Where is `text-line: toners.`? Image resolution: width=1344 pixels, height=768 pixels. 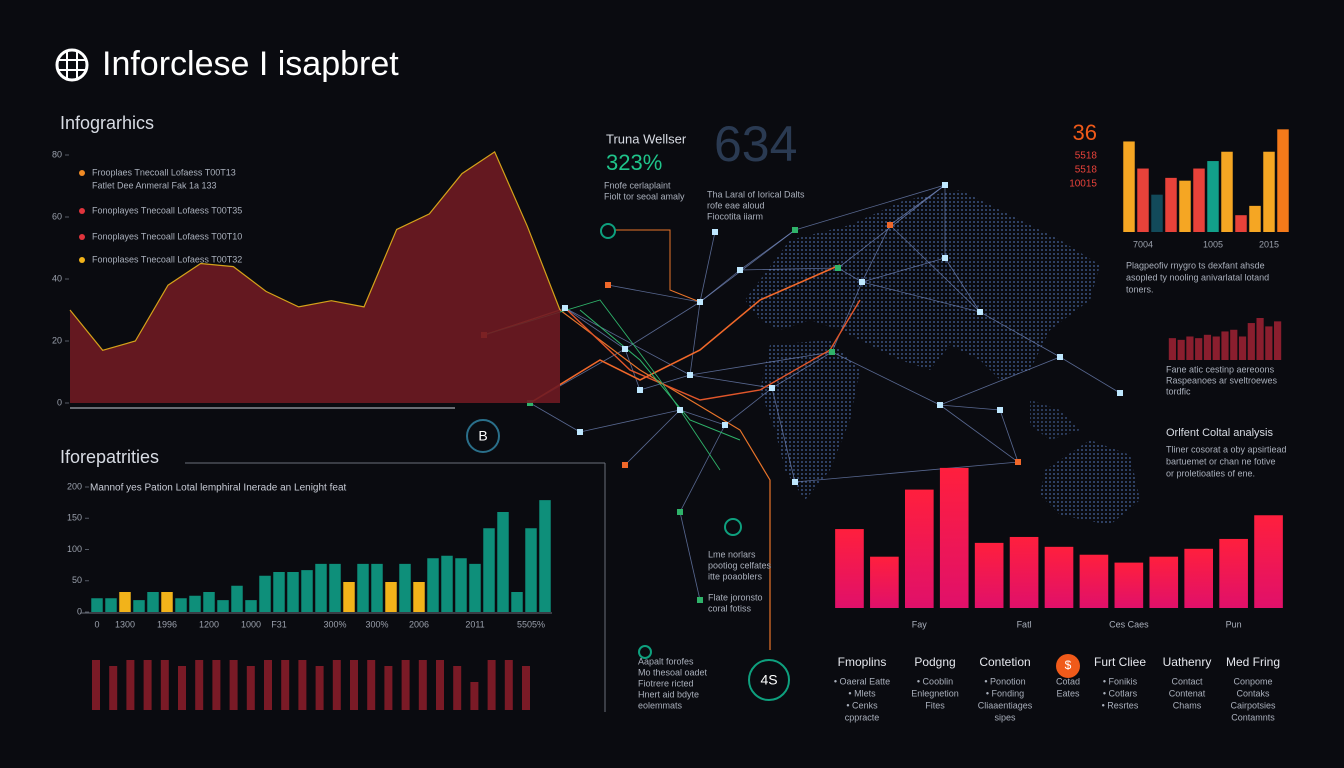
text-line: toners. is located at coordinates (1140, 289).